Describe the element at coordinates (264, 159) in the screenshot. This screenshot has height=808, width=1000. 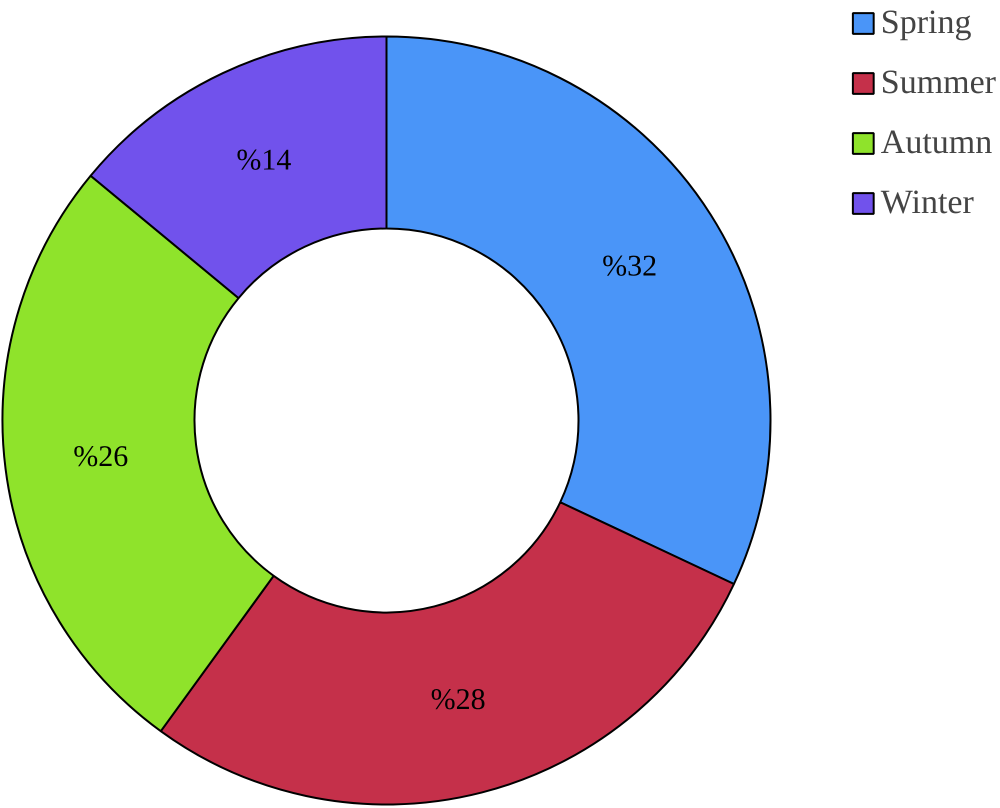
I see `data-label: %14` at that location.